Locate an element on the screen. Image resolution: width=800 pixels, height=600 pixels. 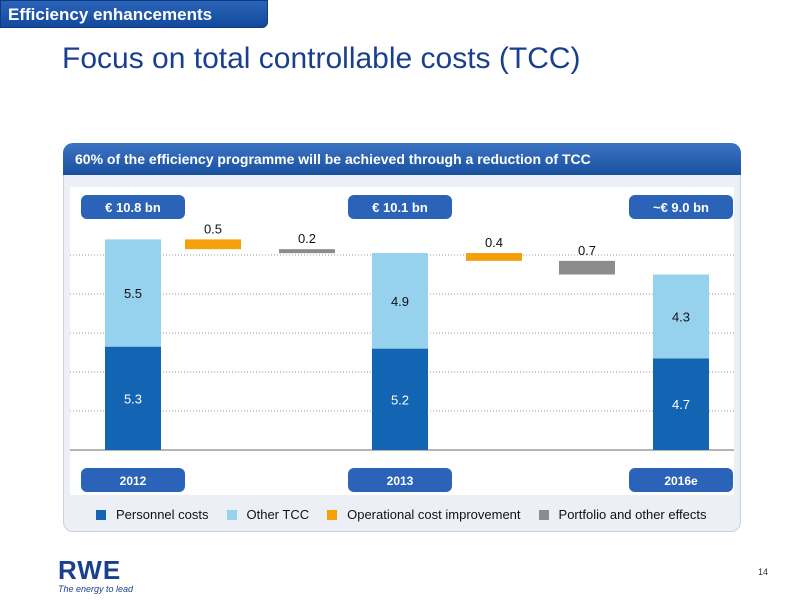
legend-swatch-operational is located at coordinates (332, 514).